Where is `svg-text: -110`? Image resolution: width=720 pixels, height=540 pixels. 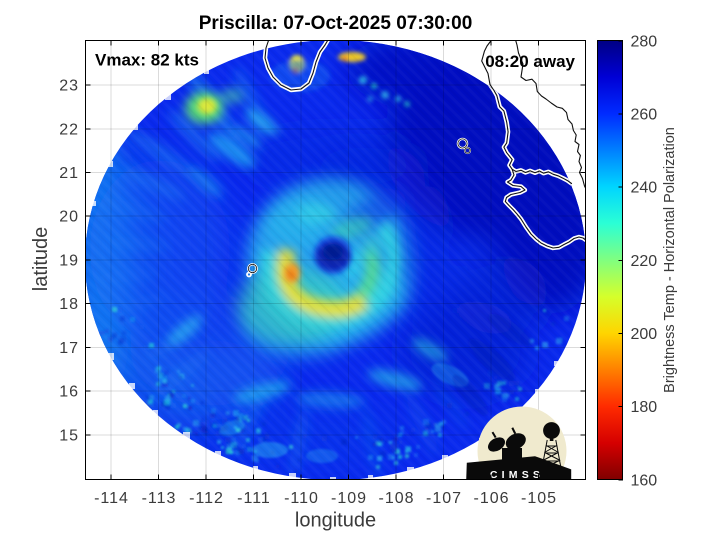 svg-text: -110 is located at coordinates (301, 498).